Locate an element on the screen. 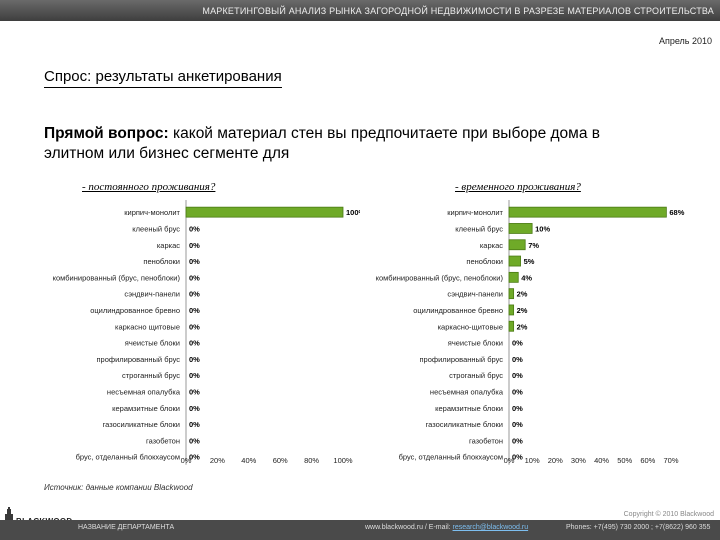  permanent-category-label: каркас is located at coordinates (168, 245).